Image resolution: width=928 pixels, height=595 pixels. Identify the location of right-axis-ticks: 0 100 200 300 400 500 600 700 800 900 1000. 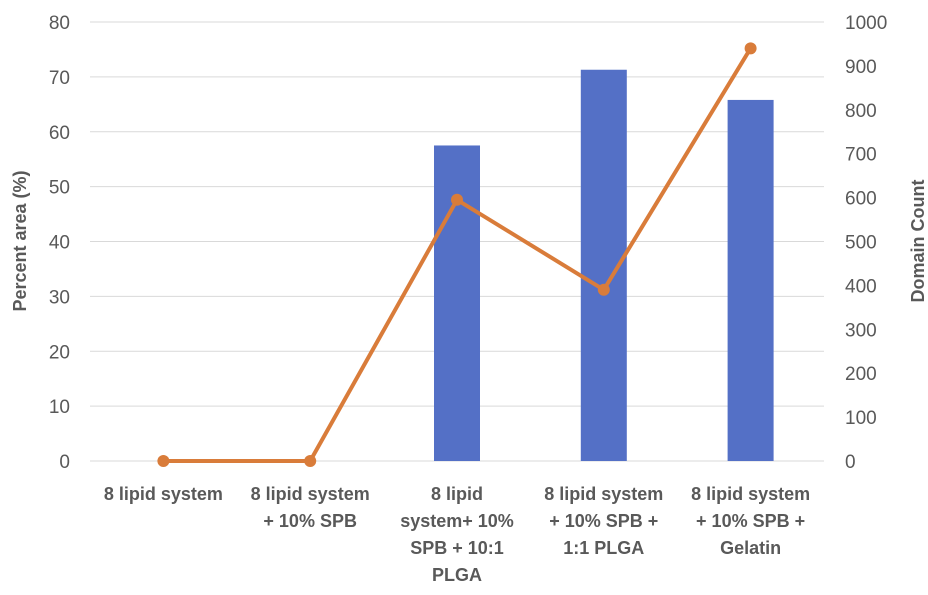
(866, 243).